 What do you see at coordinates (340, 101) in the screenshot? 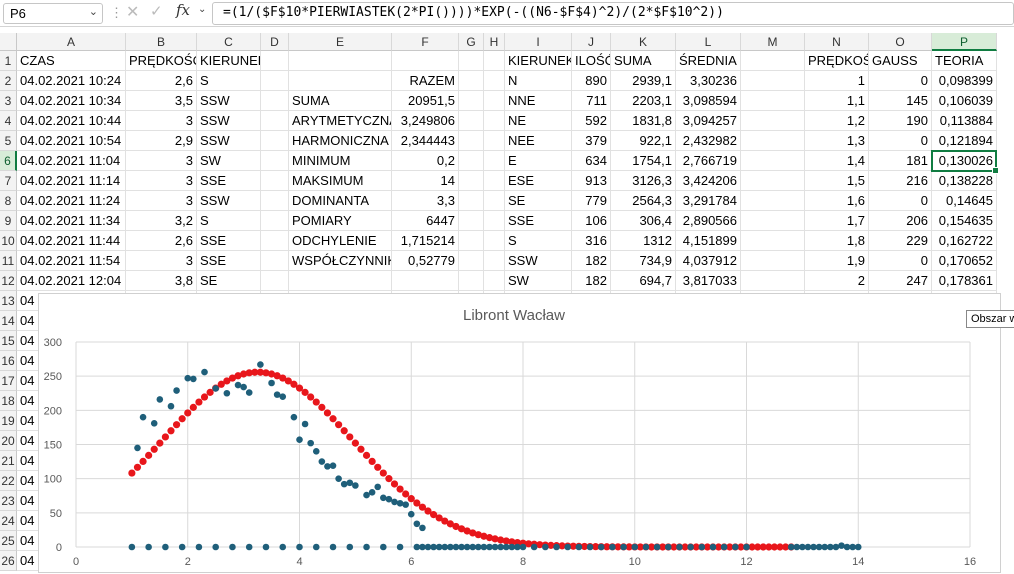
I see `cell-e3: SUMA` at bounding box center [340, 101].